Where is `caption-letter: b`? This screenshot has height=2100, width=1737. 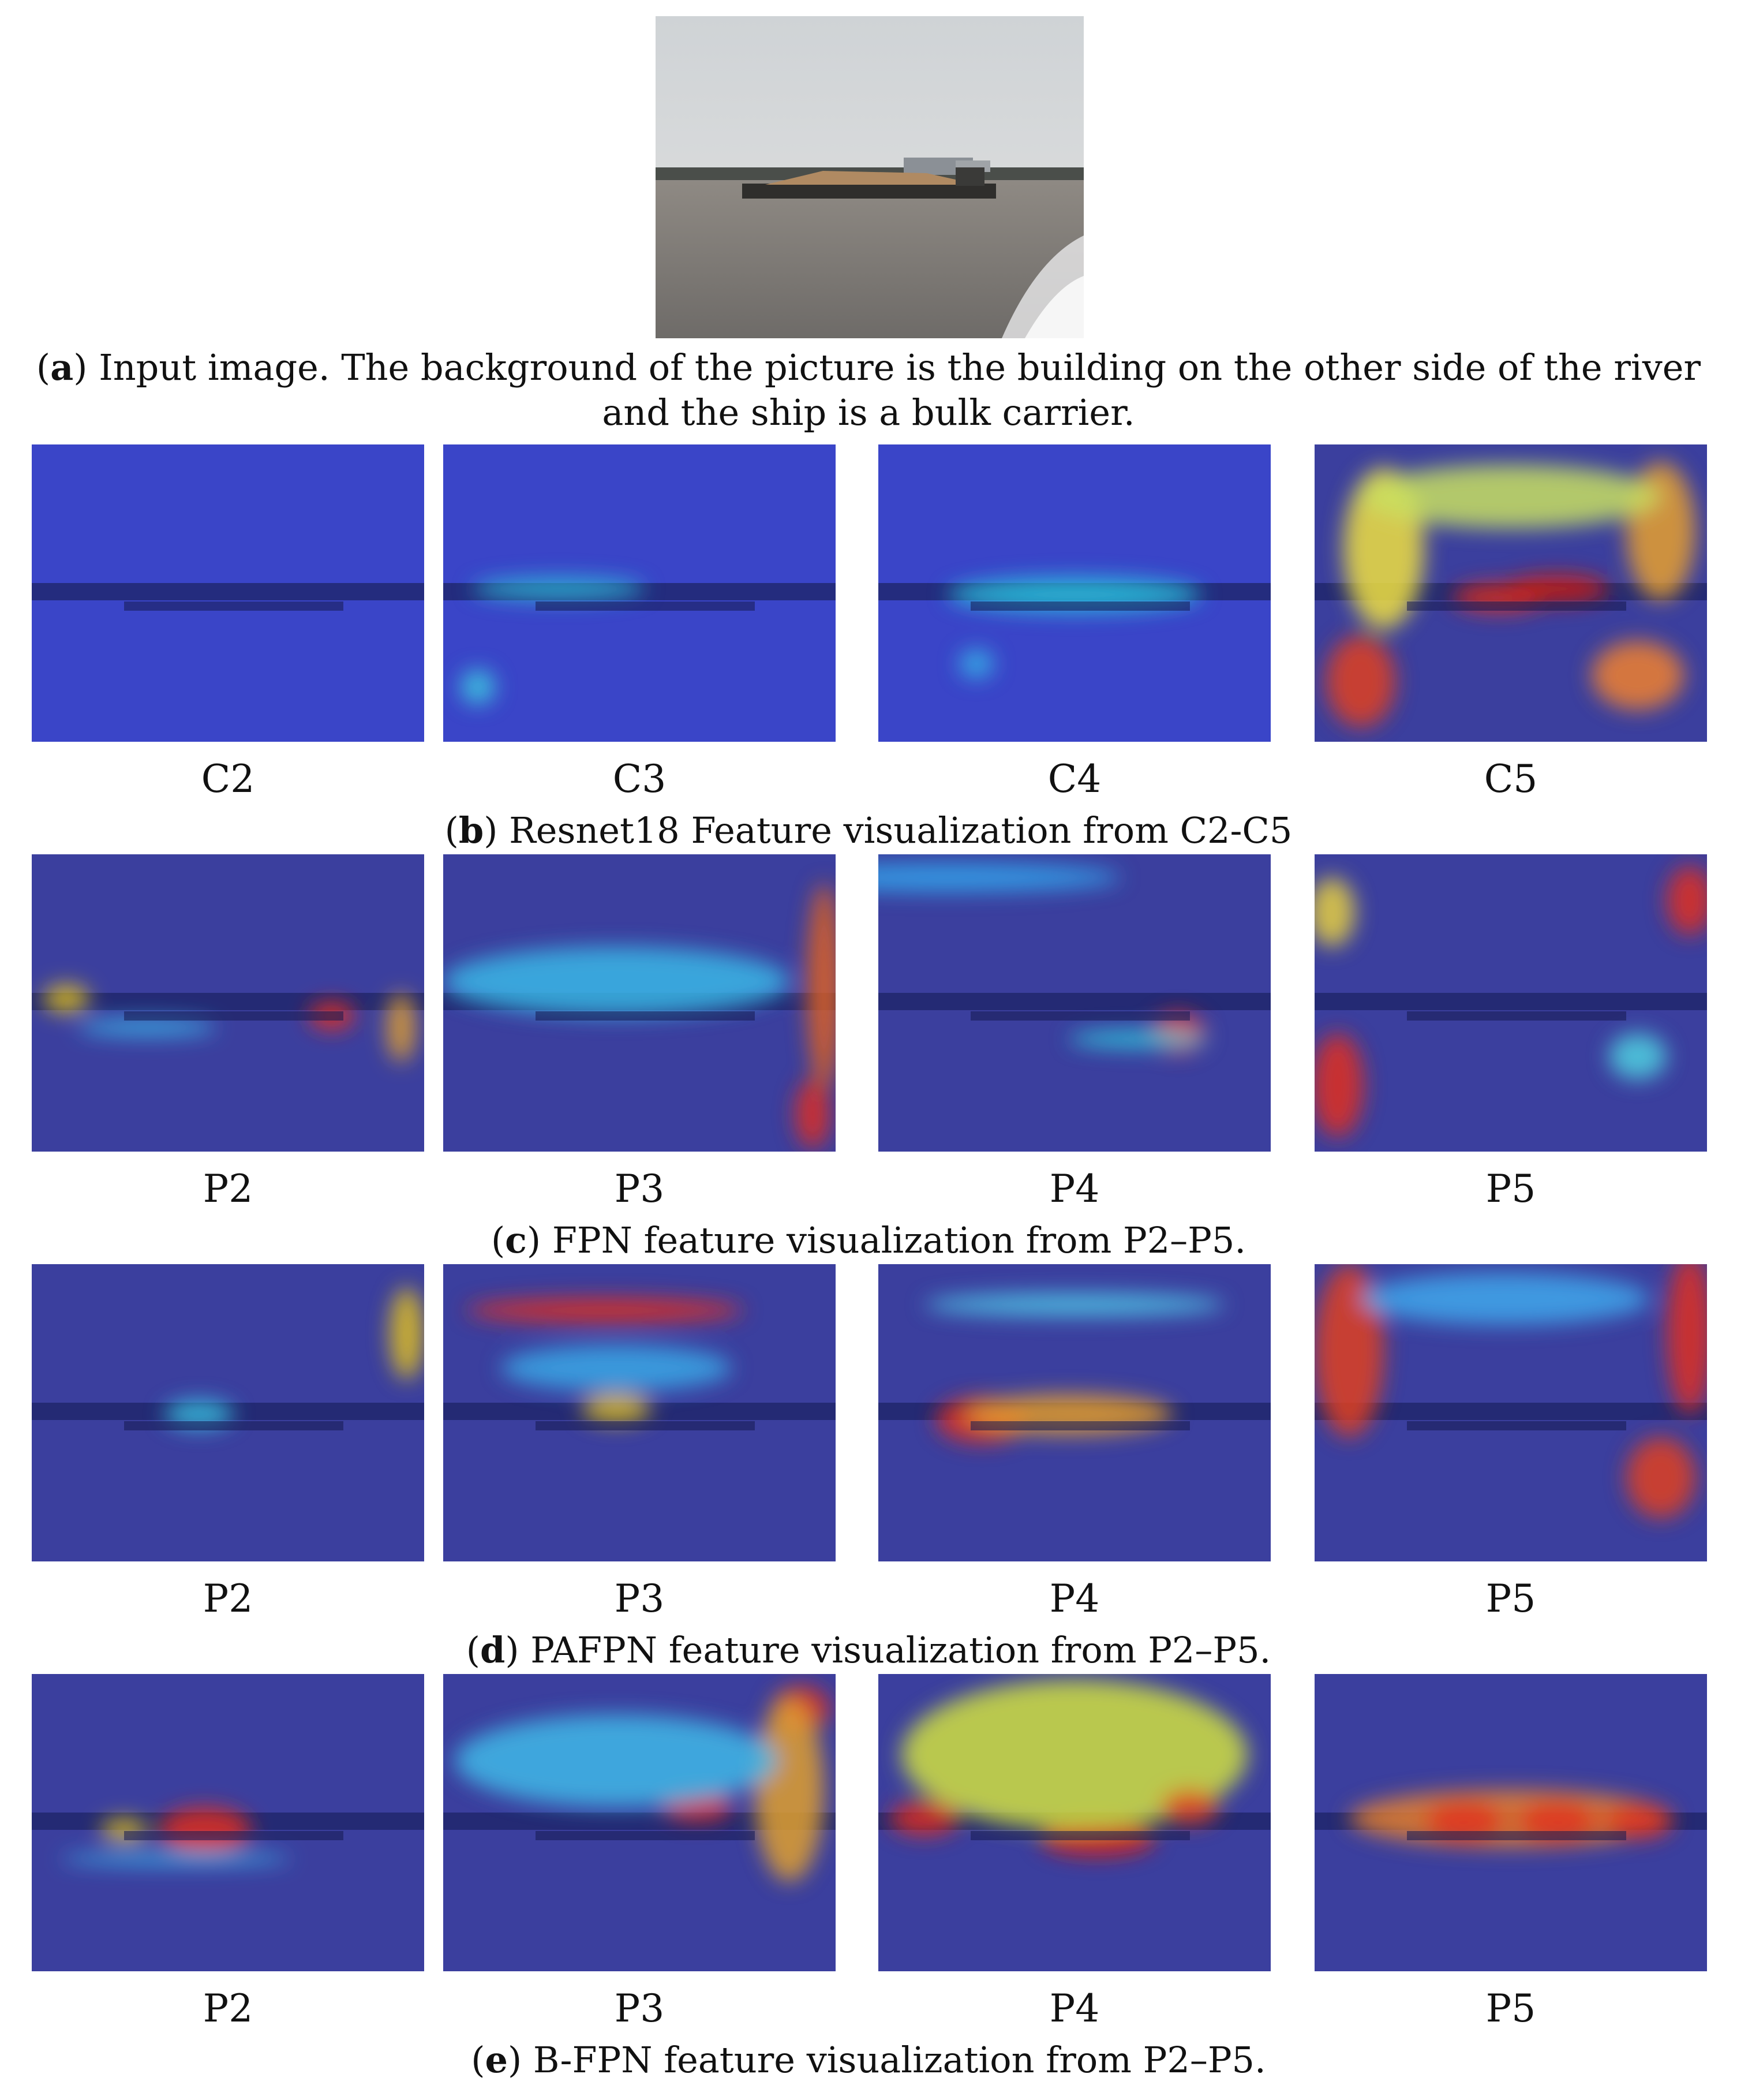
caption-letter: b is located at coordinates (471, 830).